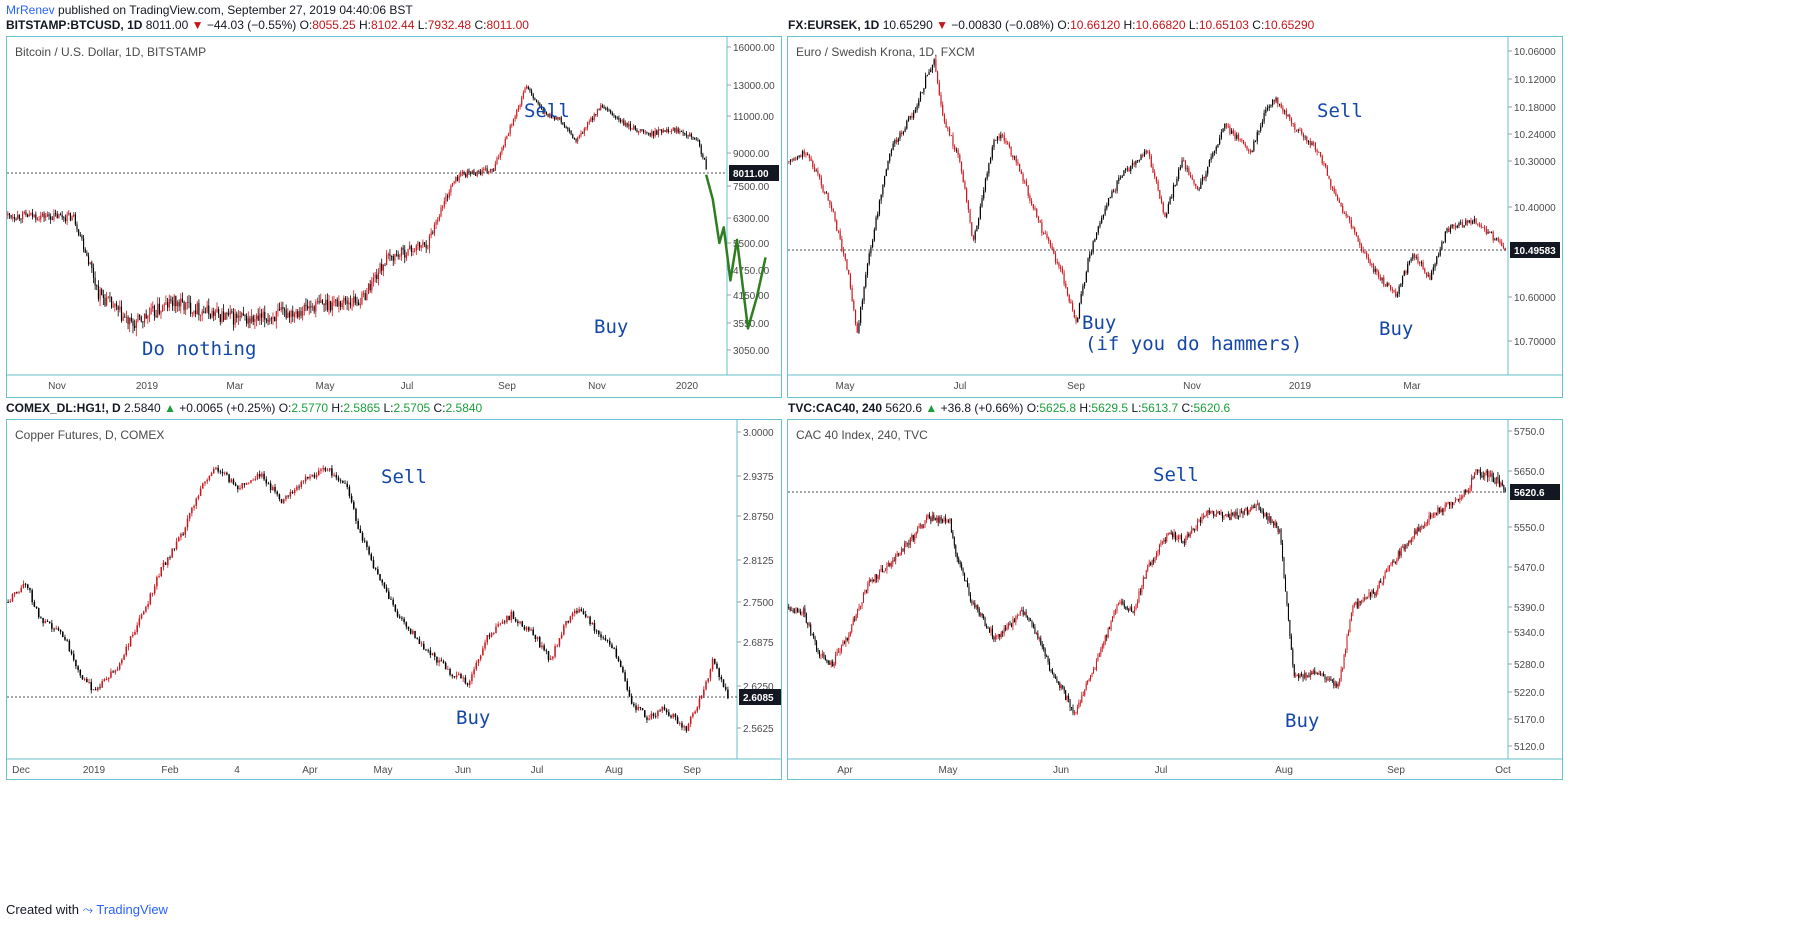 The height and width of the screenshot is (927, 1793). What do you see at coordinates (310, 408) in the screenshot?
I see `header-o-value: 2.5770` at bounding box center [310, 408].